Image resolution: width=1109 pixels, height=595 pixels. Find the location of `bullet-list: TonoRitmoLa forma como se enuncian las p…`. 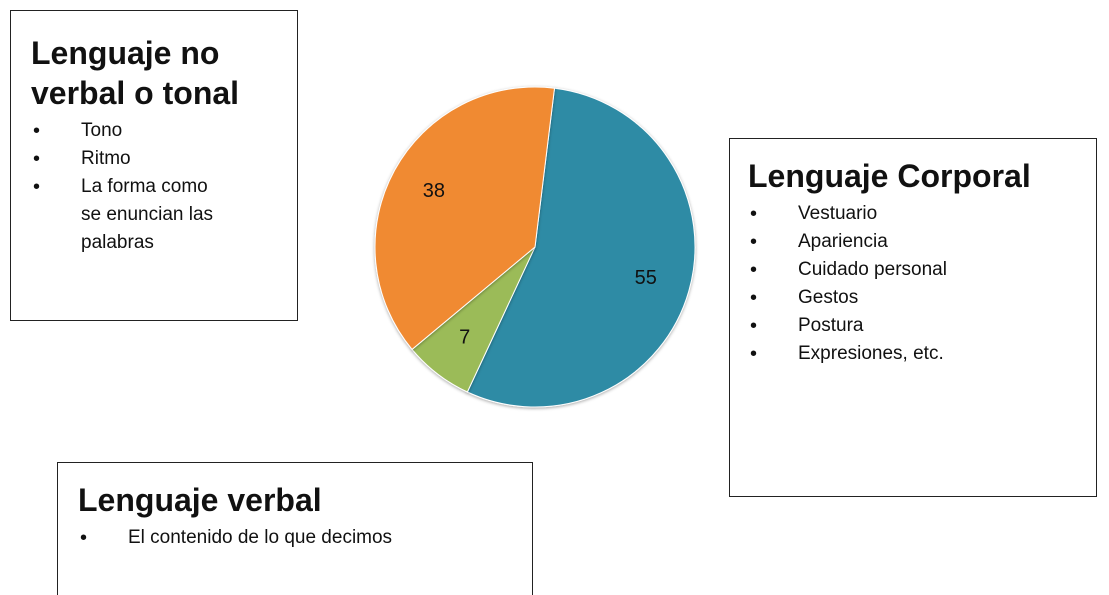

bullet-list: TonoRitmoLa forma como se enuncian las p… is located at coordinates (164, 187).